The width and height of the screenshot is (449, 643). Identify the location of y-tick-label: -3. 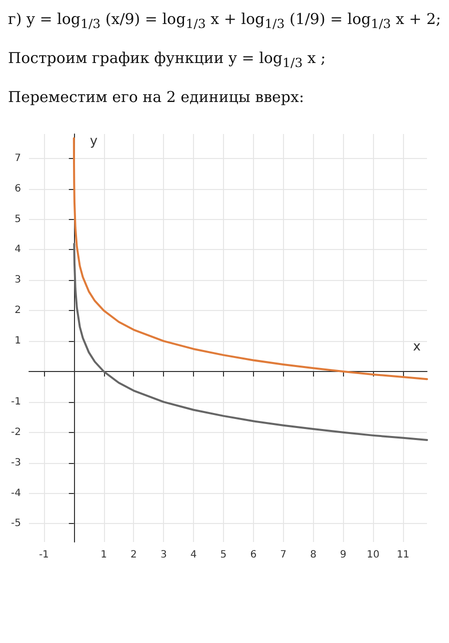
(15, 462).